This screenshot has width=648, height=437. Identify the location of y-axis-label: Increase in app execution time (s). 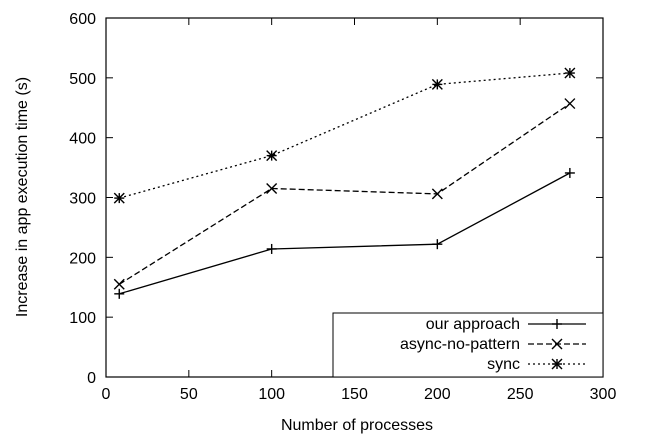
(22, 197).